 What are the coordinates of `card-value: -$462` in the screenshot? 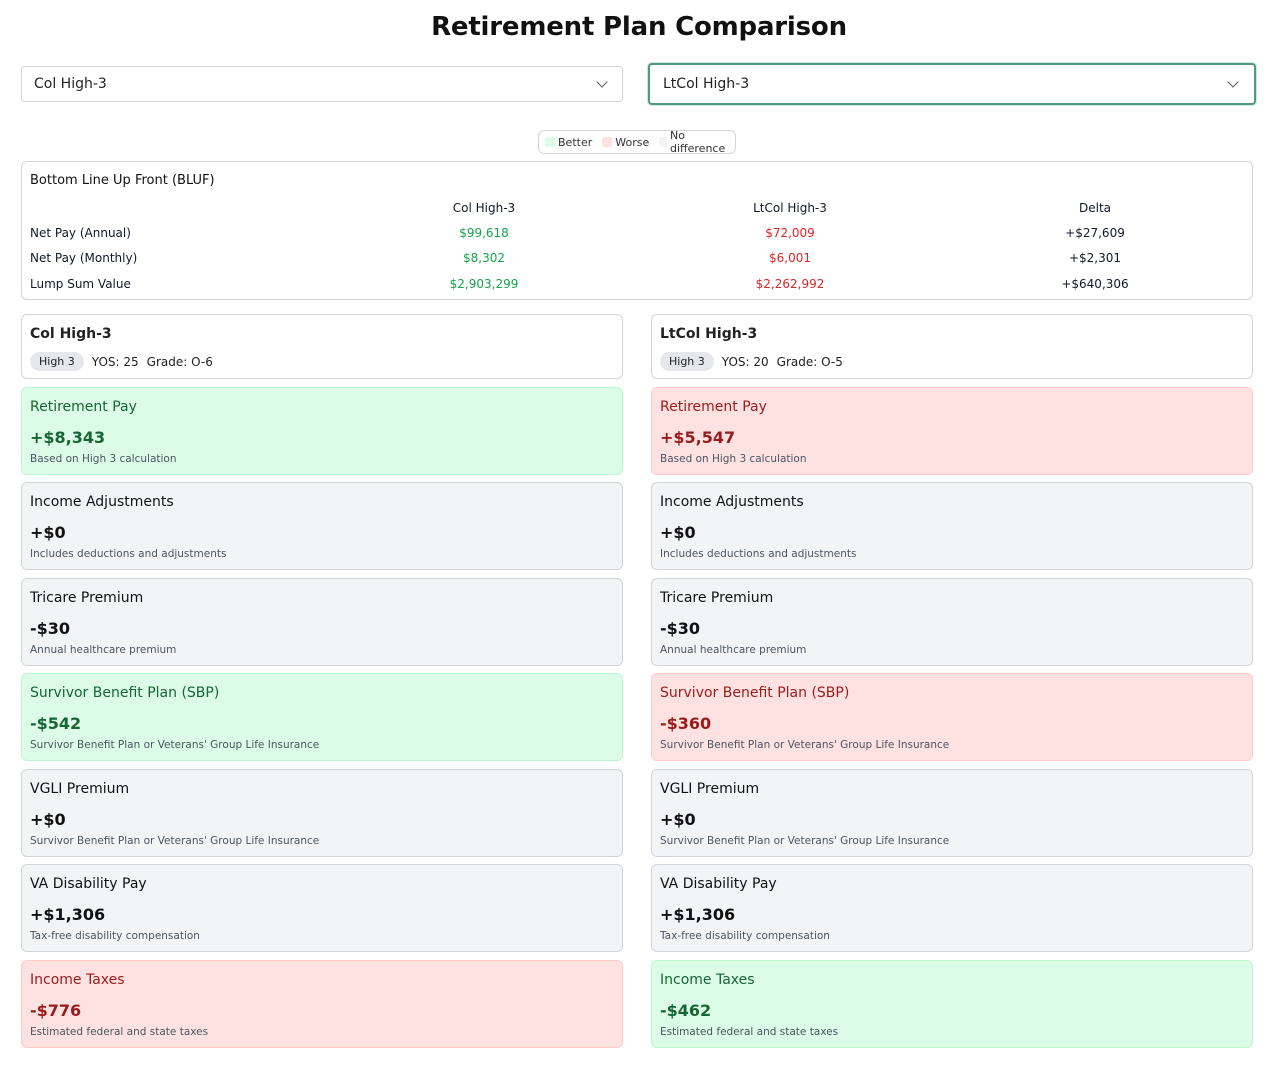 It's located at (686, 1010).